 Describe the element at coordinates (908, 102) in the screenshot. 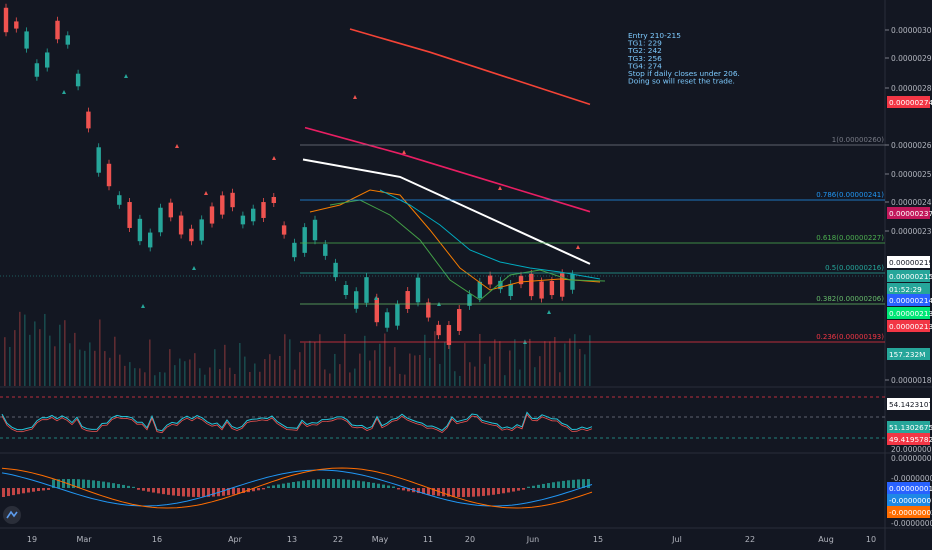

I see `price-badge` at that location.